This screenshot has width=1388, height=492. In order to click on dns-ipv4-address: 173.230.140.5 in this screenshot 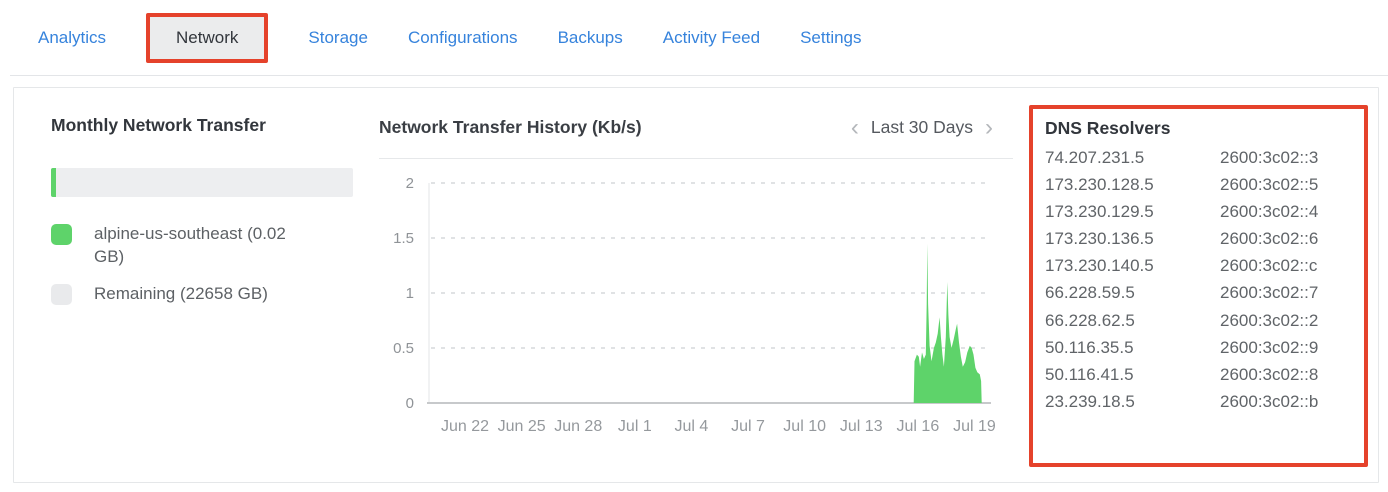, I will do `click(1099, 266)`.